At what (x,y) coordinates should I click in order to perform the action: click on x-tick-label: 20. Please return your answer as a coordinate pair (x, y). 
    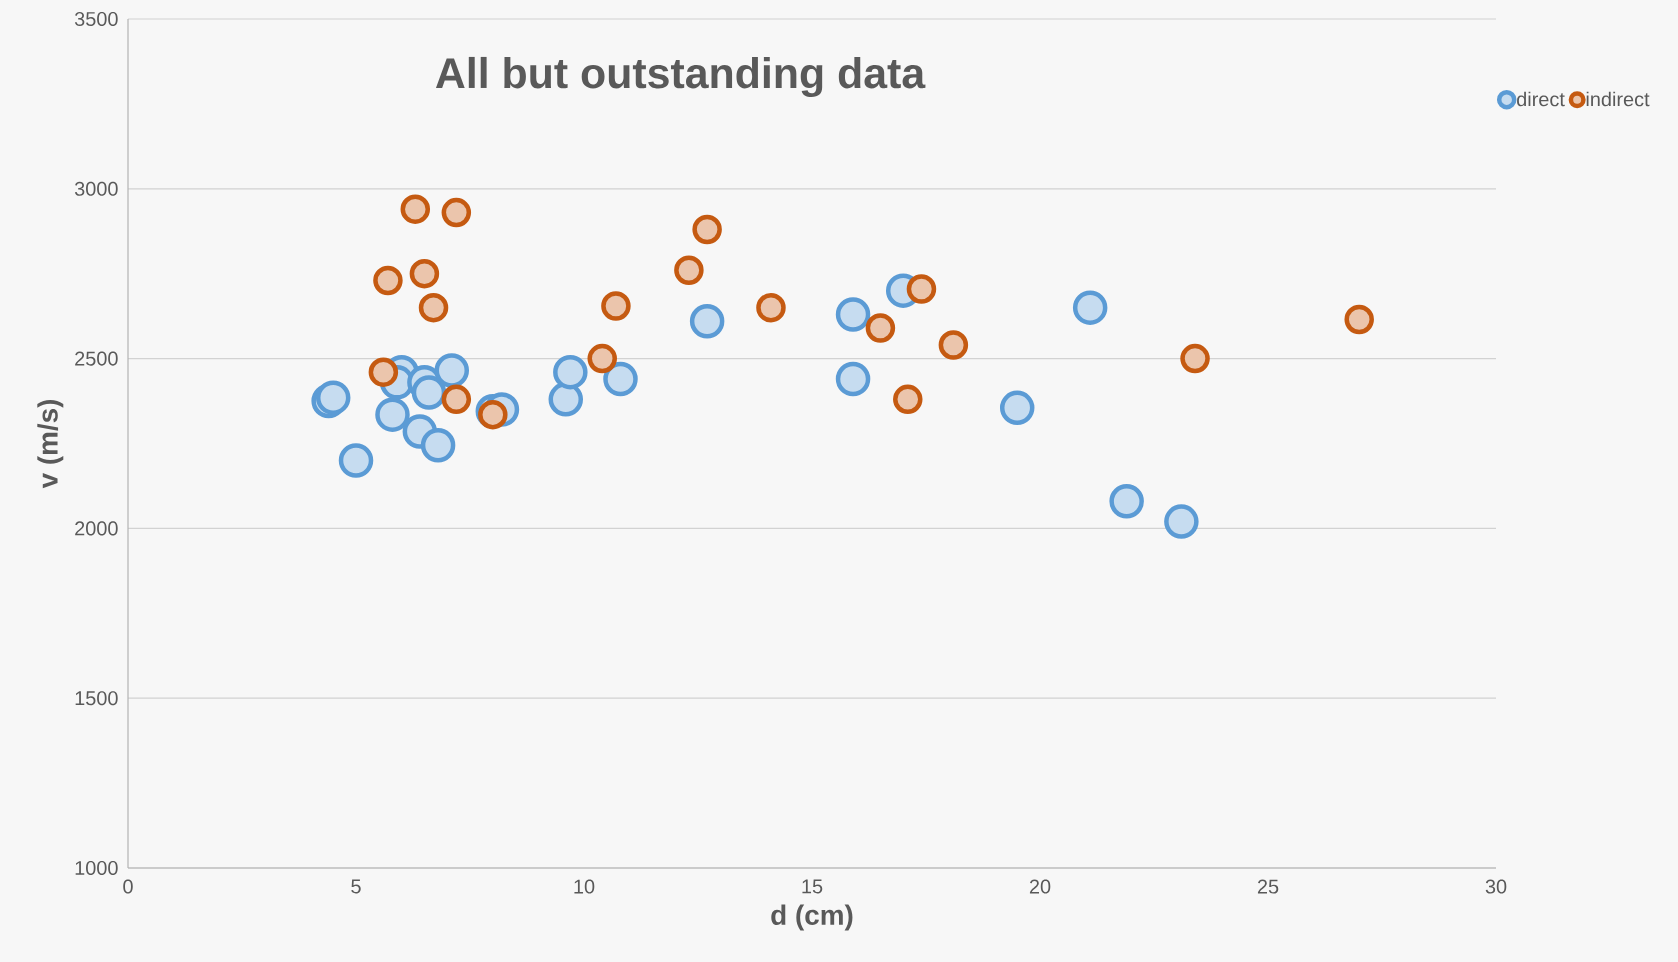
    Looking at the image, I should click on (1040, 886).